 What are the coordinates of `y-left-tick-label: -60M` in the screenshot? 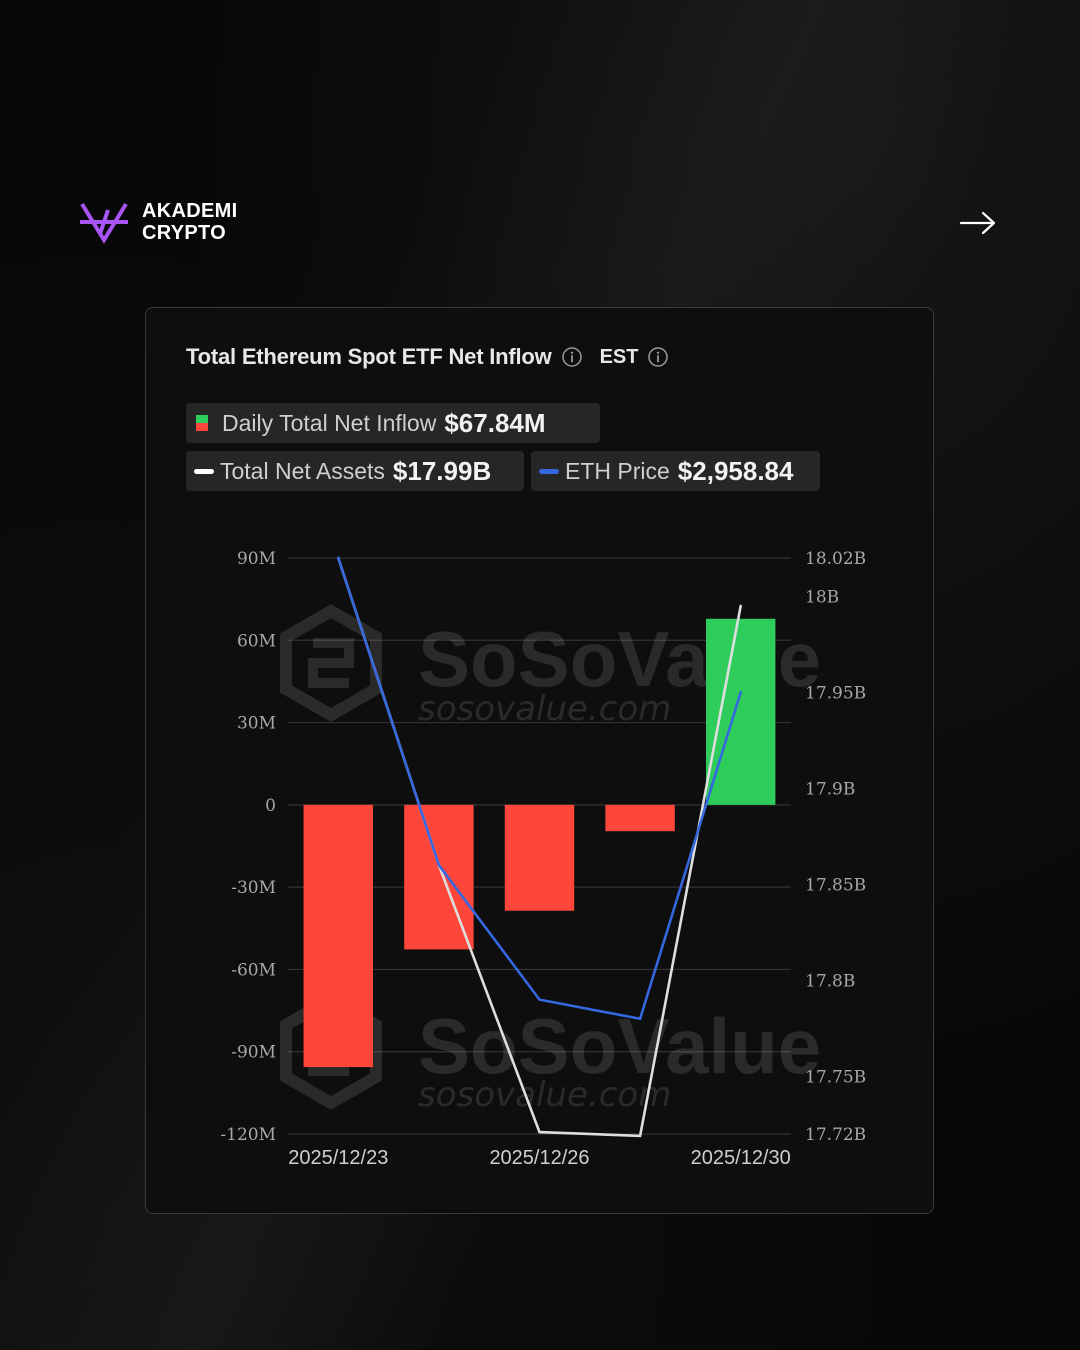 It's located at (253, 970).